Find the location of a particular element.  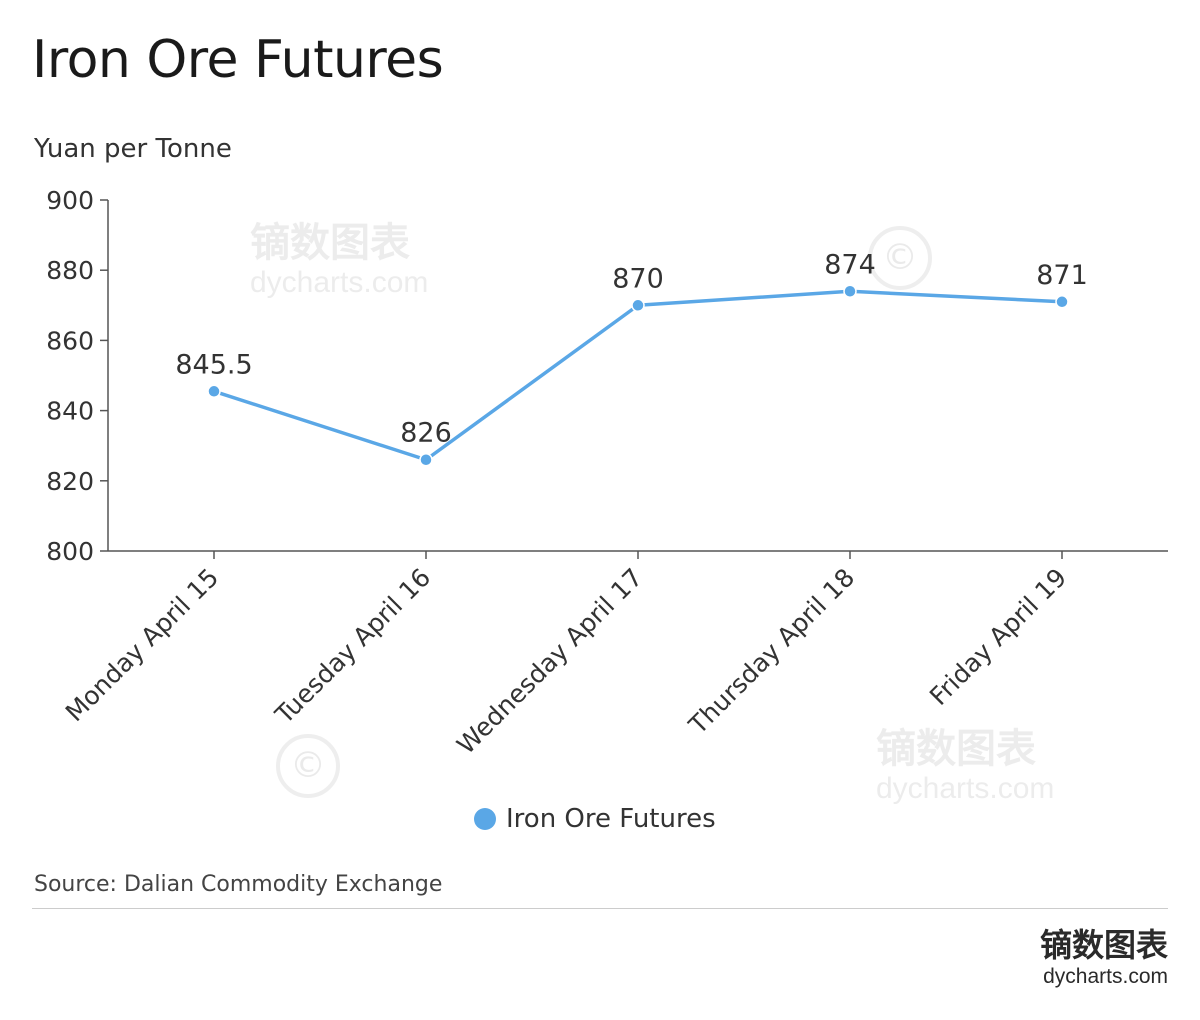

source-note: Source: Dalian Commodity Exchange is located at coordinates (238, 884).